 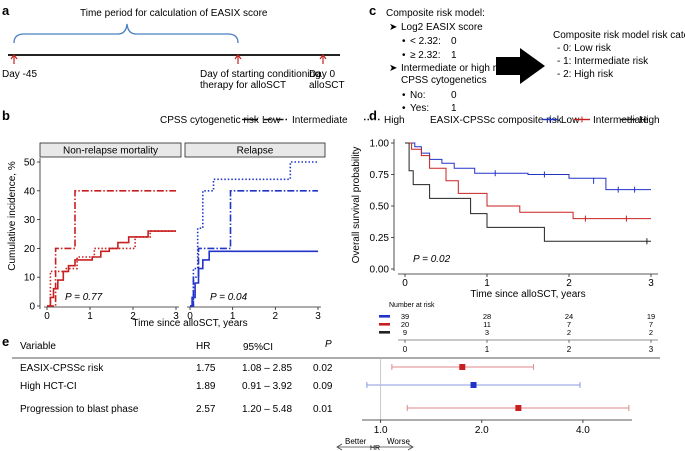 I want to click on category-item: - 0: Low risk, so click(x=584, y=48).